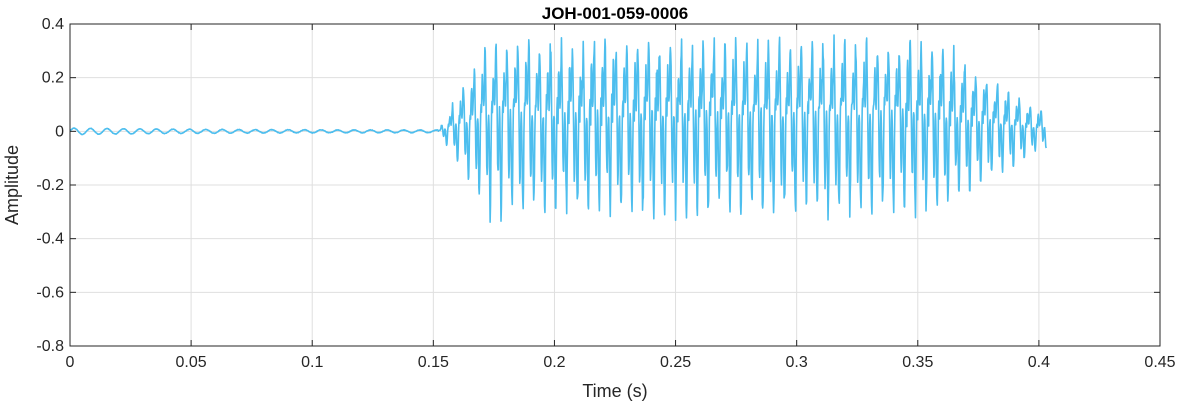 Image resolution: width=1182 pixels, height=404 pixels. What do you see at coordinates (53, 24) in the screenshot?
I see `y-tick-label: 0.4` at bounding box center [53, 24].